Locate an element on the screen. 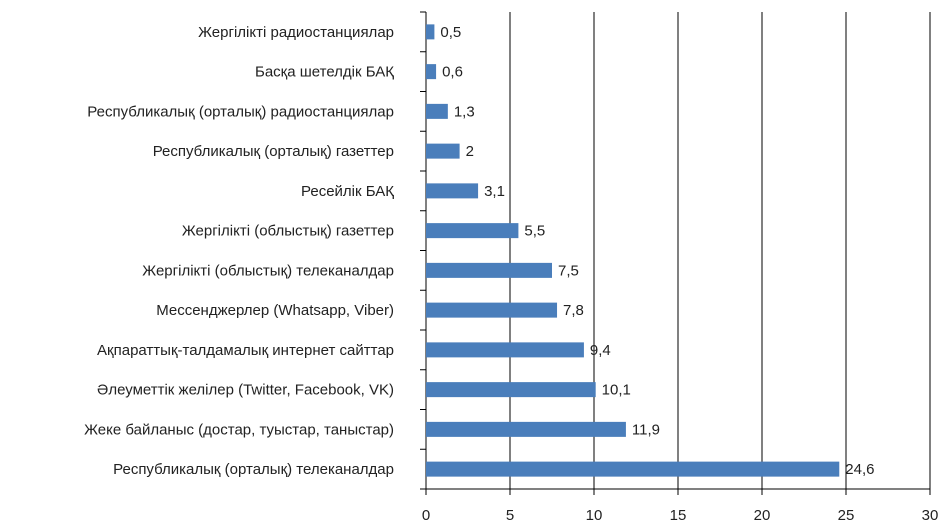  x-tick-label: 25 is located at coordinates (846, 514).